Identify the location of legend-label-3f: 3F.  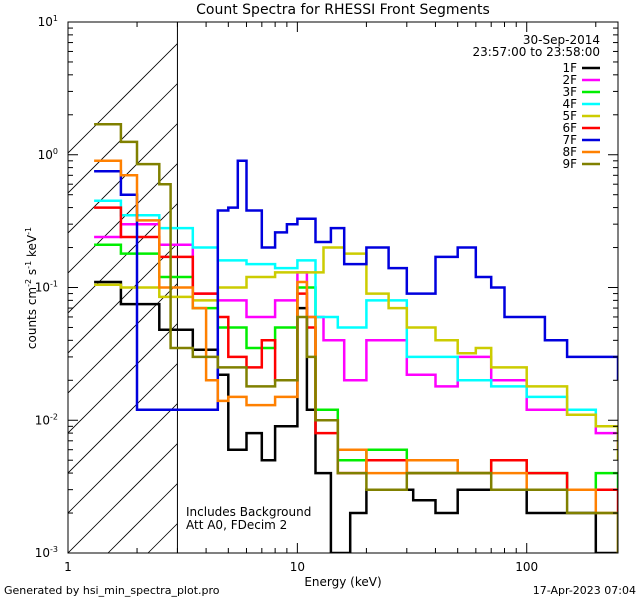
(569, 92).